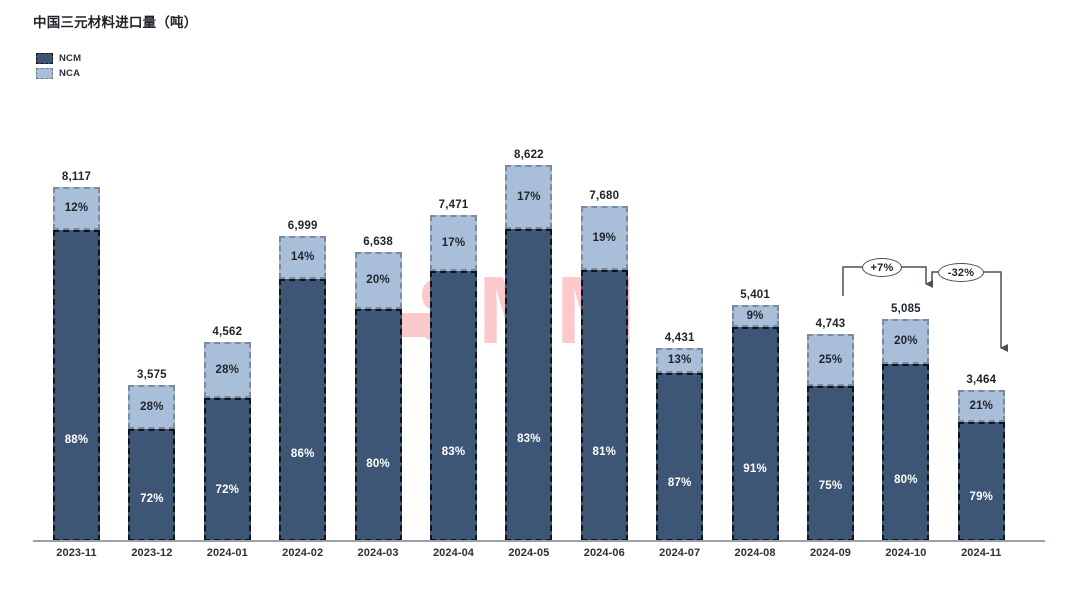 The image size is (1080, 608). Describe the element at coordinates (679, 337) in the screenshot. I see `bar-total-label: 4,431` at that location.